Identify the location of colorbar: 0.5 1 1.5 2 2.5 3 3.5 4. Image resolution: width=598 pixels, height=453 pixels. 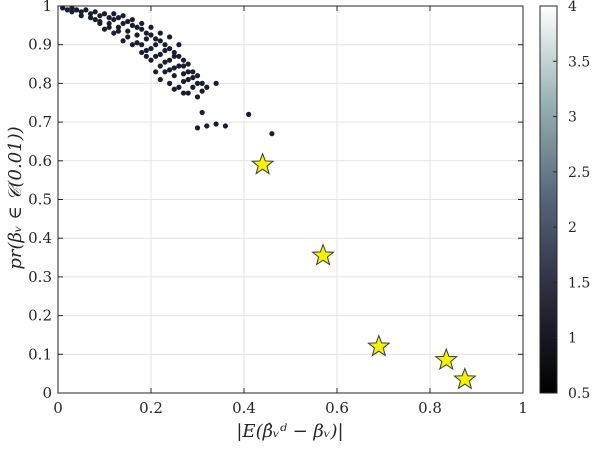
(564, 201).